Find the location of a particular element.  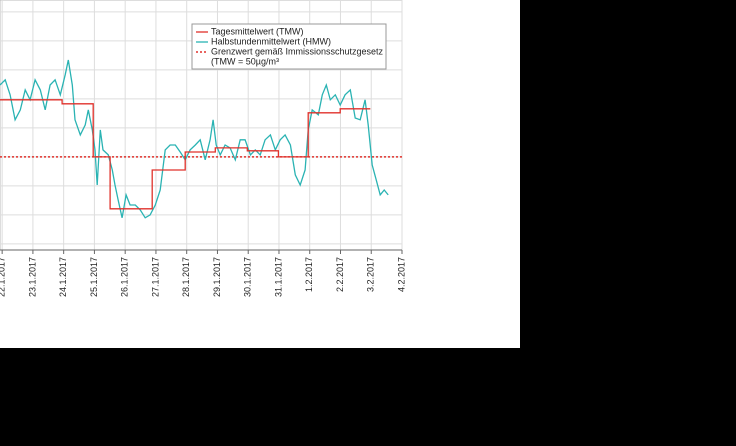

x-tick-label: 2.2.2017 is located at coordinates (340, 274).